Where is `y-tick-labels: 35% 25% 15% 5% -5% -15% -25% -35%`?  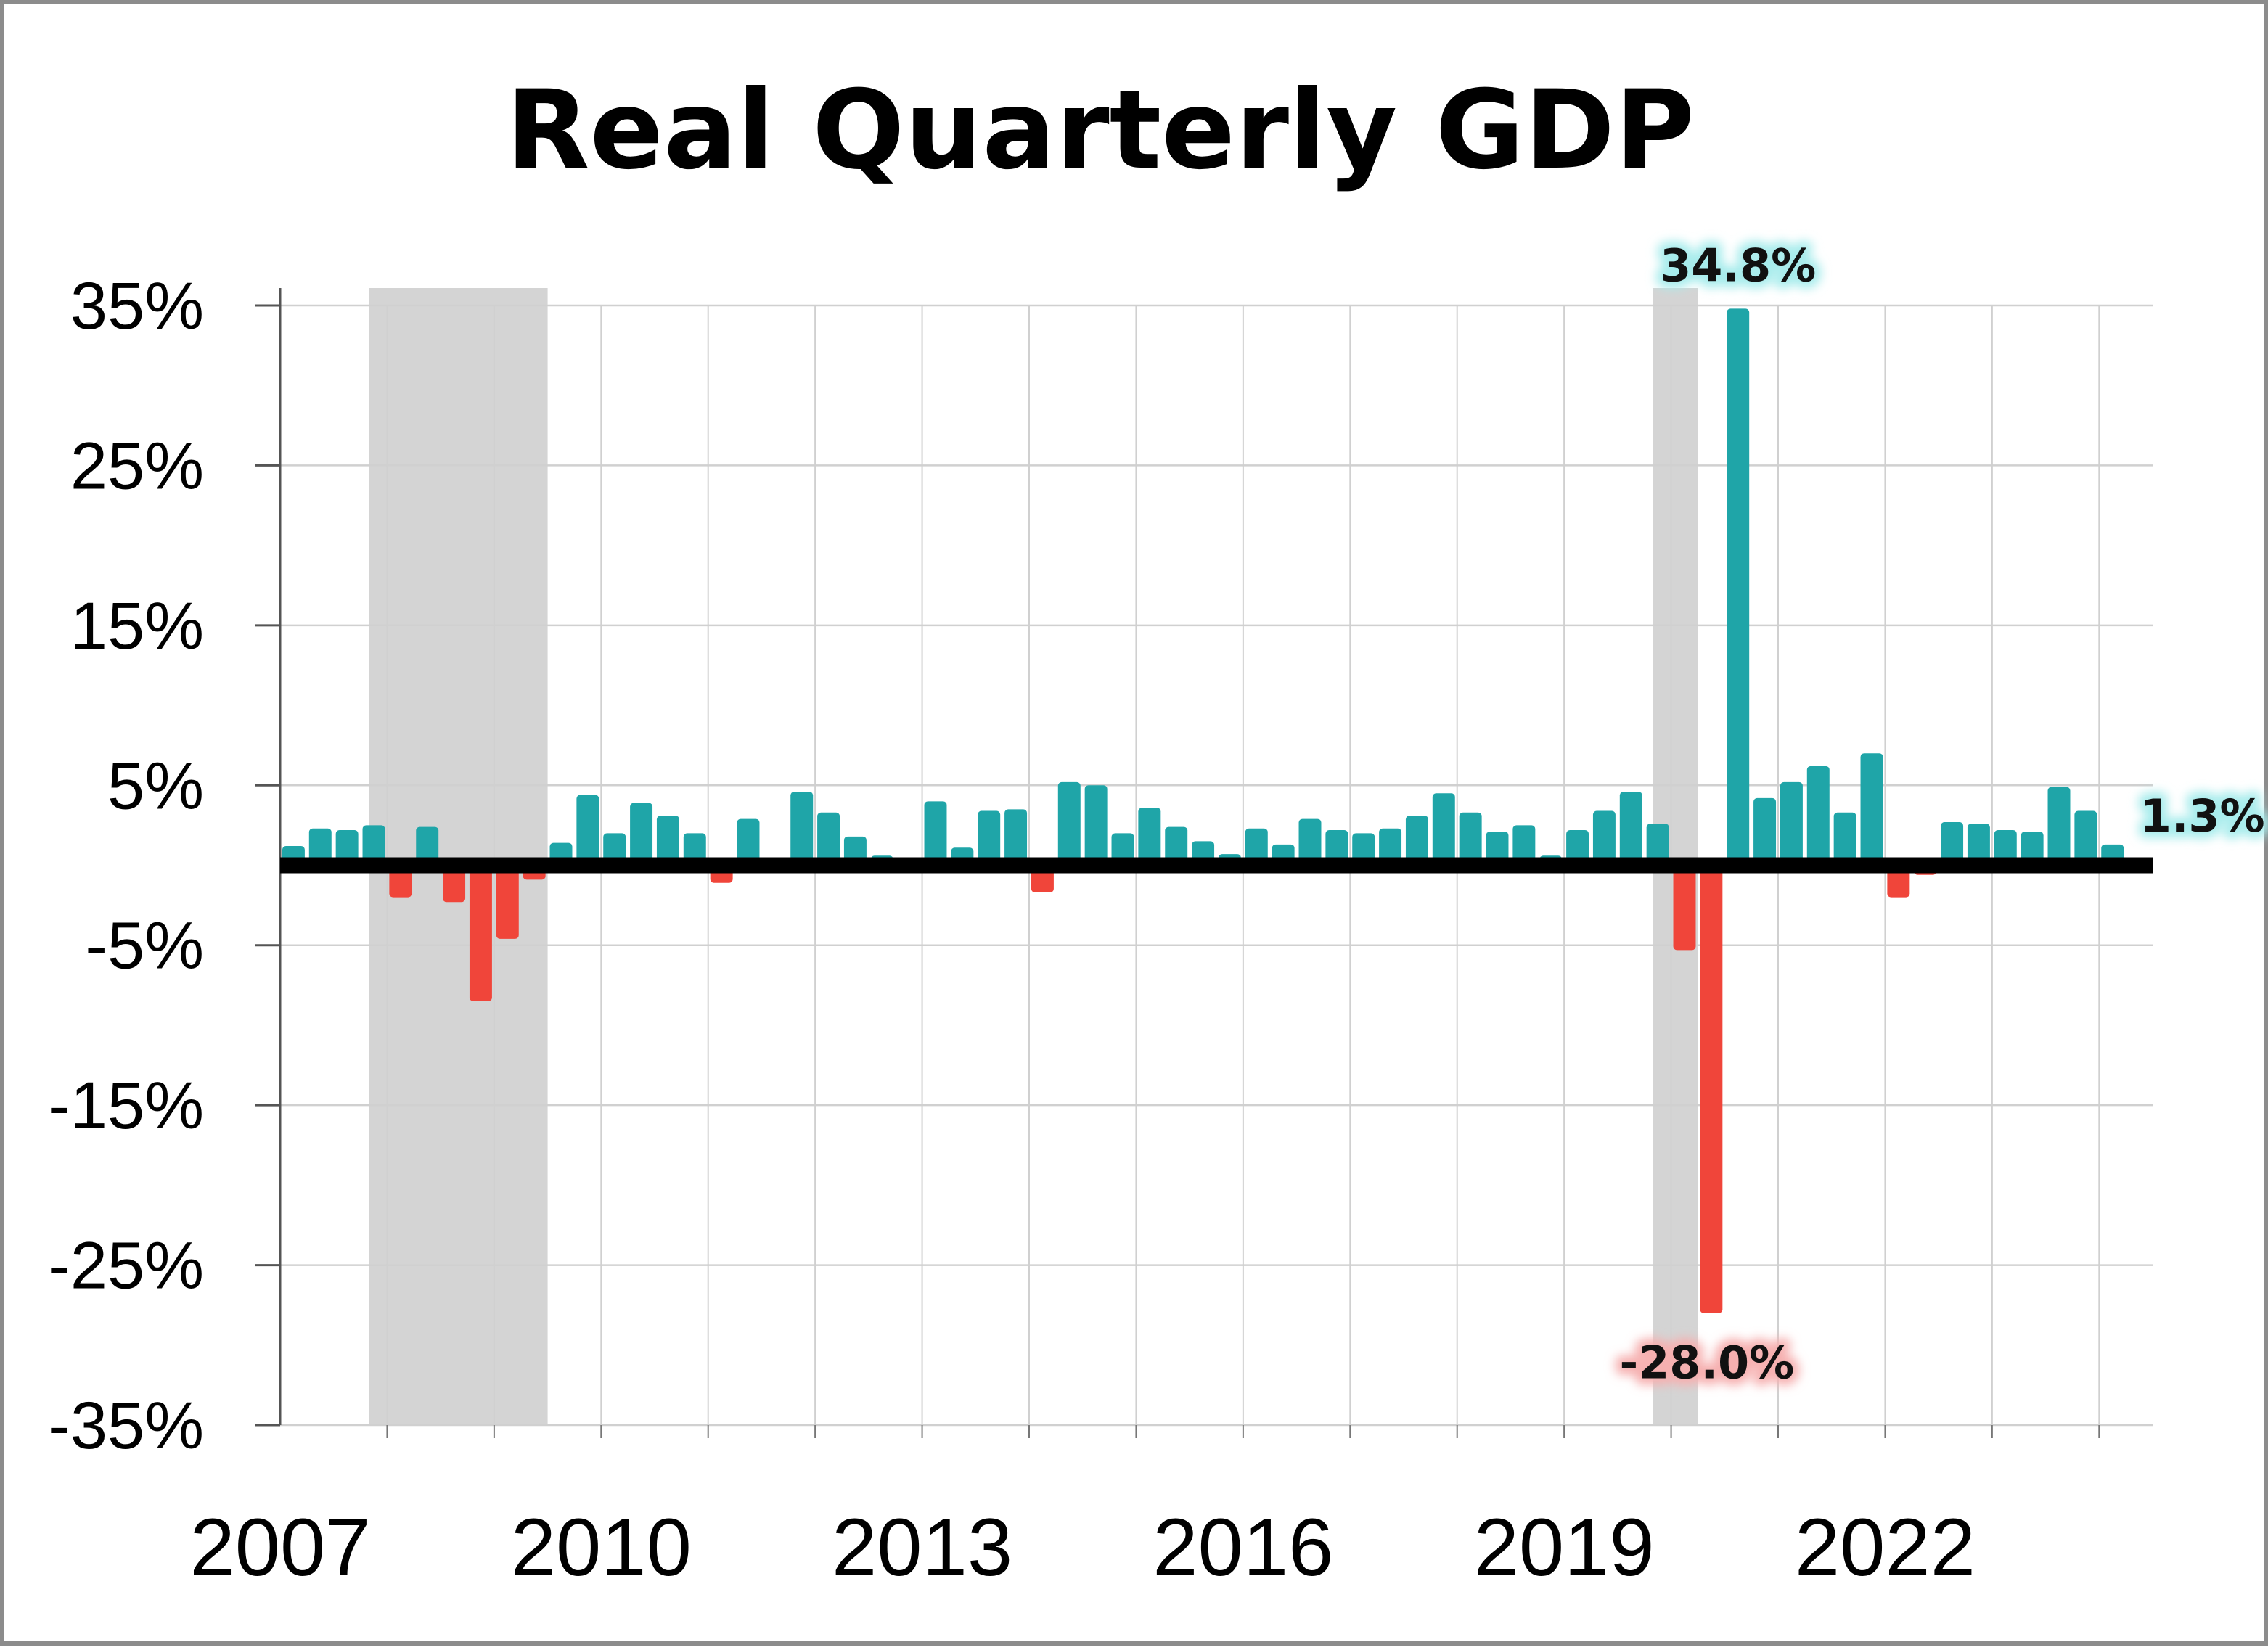
y-tick-labels: 35% 25% 15% 5% -5% -15% -25% -35% is located at coordinates (126, 866).